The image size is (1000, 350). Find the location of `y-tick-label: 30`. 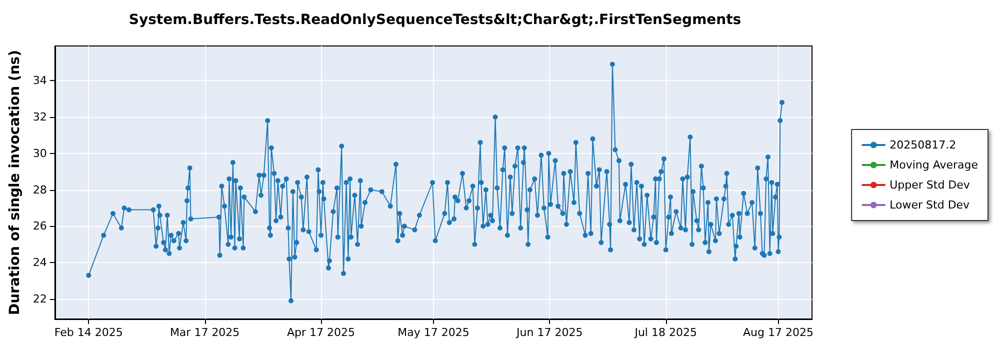

y-tick-label: 30 is located at coordinates (39, 153).